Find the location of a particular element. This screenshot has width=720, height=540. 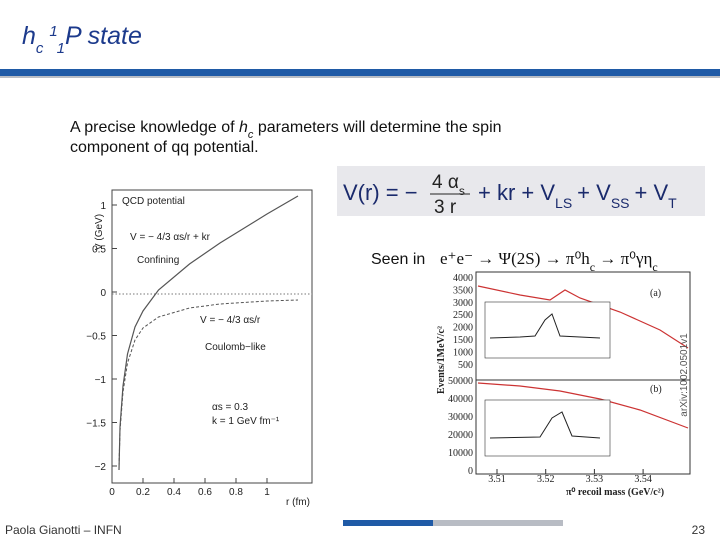

x-tick-label: 3.52 is located at coordinates (546, 479).